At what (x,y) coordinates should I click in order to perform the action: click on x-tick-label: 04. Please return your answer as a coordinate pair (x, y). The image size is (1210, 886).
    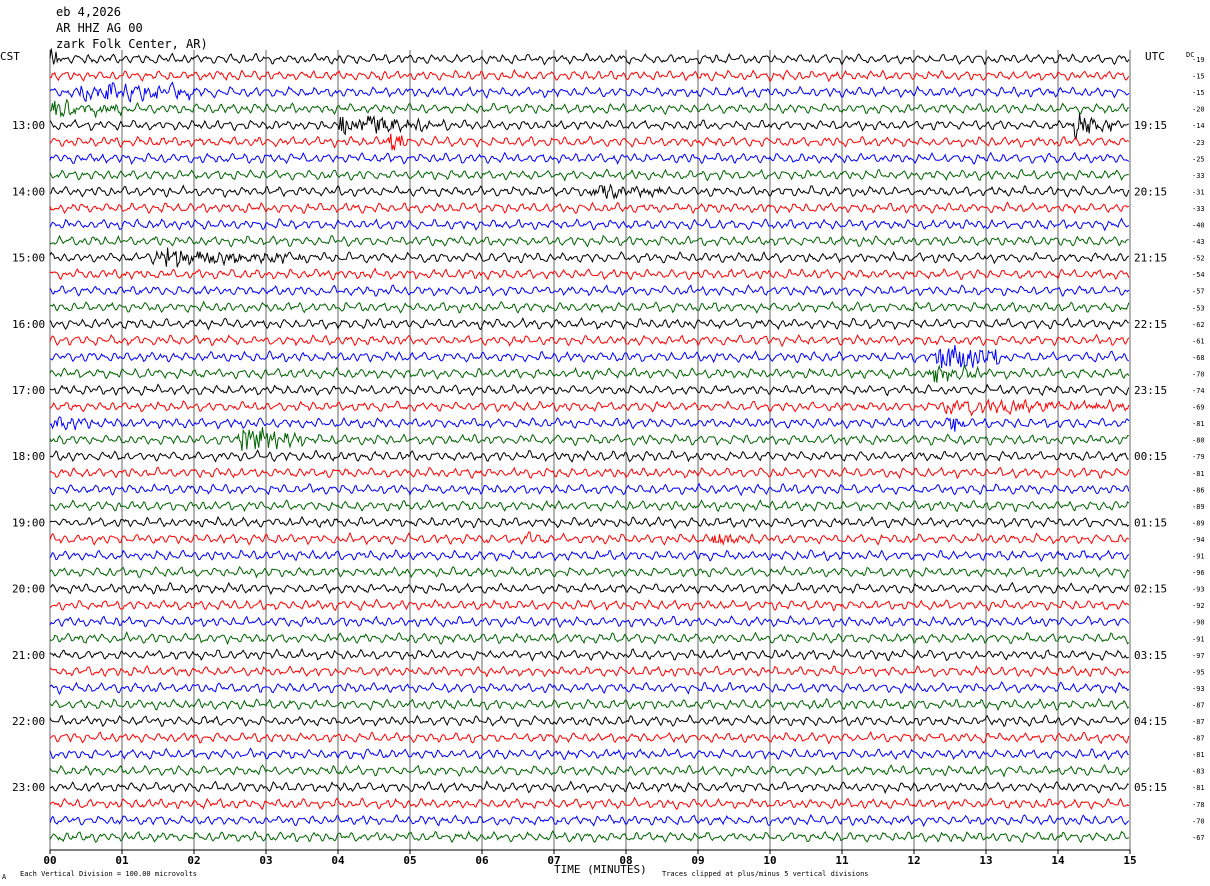
    Looking at the image, I should click on (338, 860).